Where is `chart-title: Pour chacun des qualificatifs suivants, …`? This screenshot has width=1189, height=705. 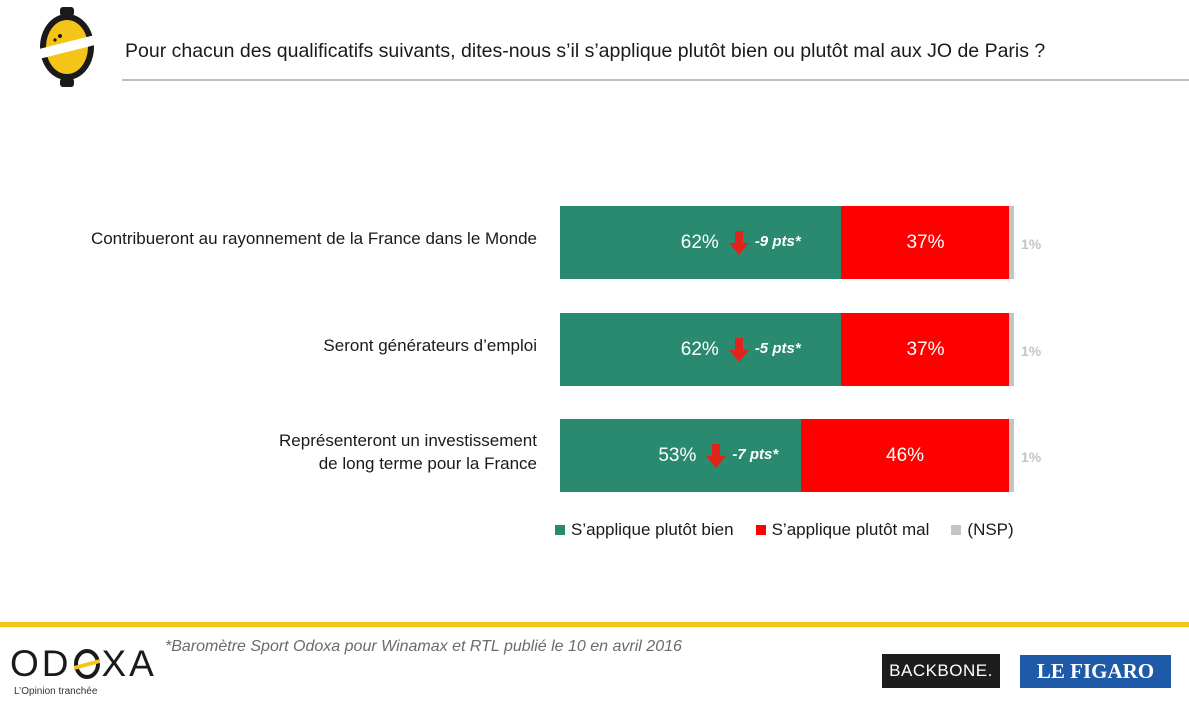 chart-title: Pour chacun des qualificatifs suivants, … is located at coordinates (585, 51).